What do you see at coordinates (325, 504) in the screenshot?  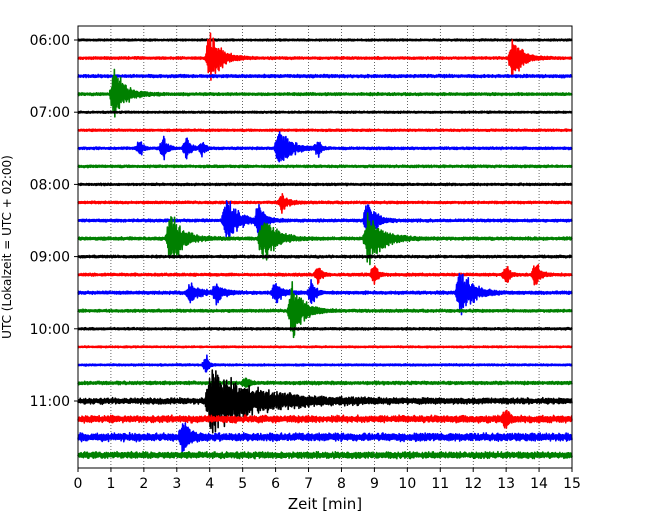 I see `x-axis-label: Zeit [min]` at bounding box center [325, 504].